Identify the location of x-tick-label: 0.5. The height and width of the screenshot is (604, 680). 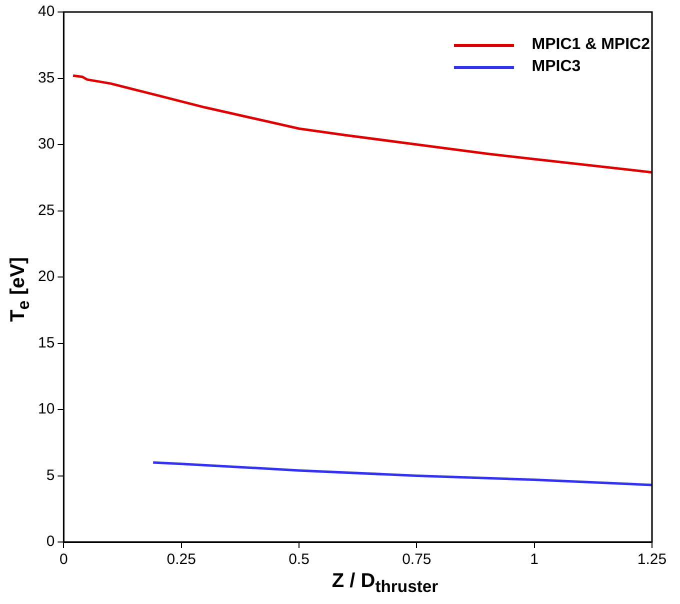
(299, 559).